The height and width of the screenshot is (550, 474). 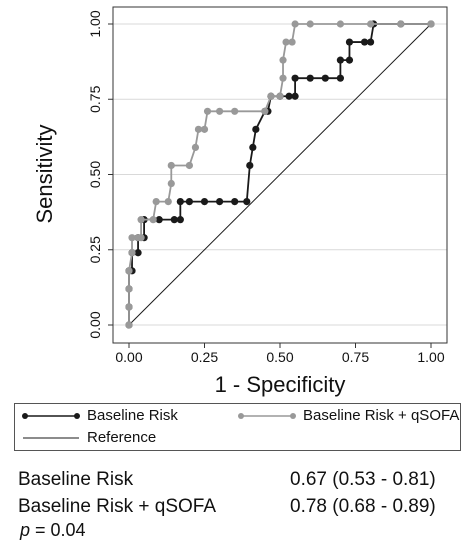 I want to click on x-tick-label: 0.00, so click(x=128, y=357).